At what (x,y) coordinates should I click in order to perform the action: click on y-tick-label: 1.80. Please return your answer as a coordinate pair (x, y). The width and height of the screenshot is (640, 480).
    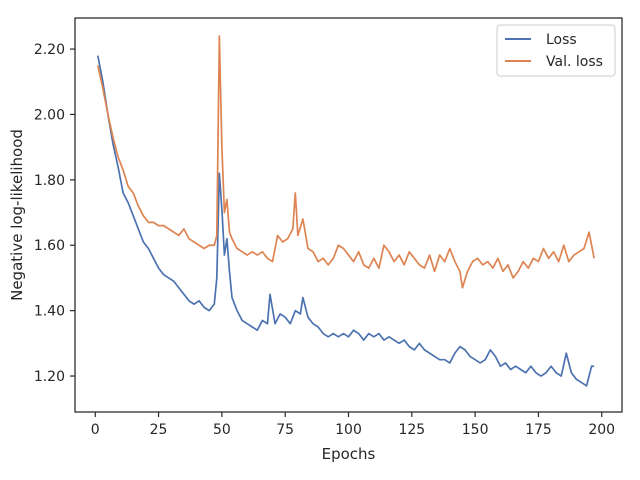
    Looking at the image, I should click on (49, 181).